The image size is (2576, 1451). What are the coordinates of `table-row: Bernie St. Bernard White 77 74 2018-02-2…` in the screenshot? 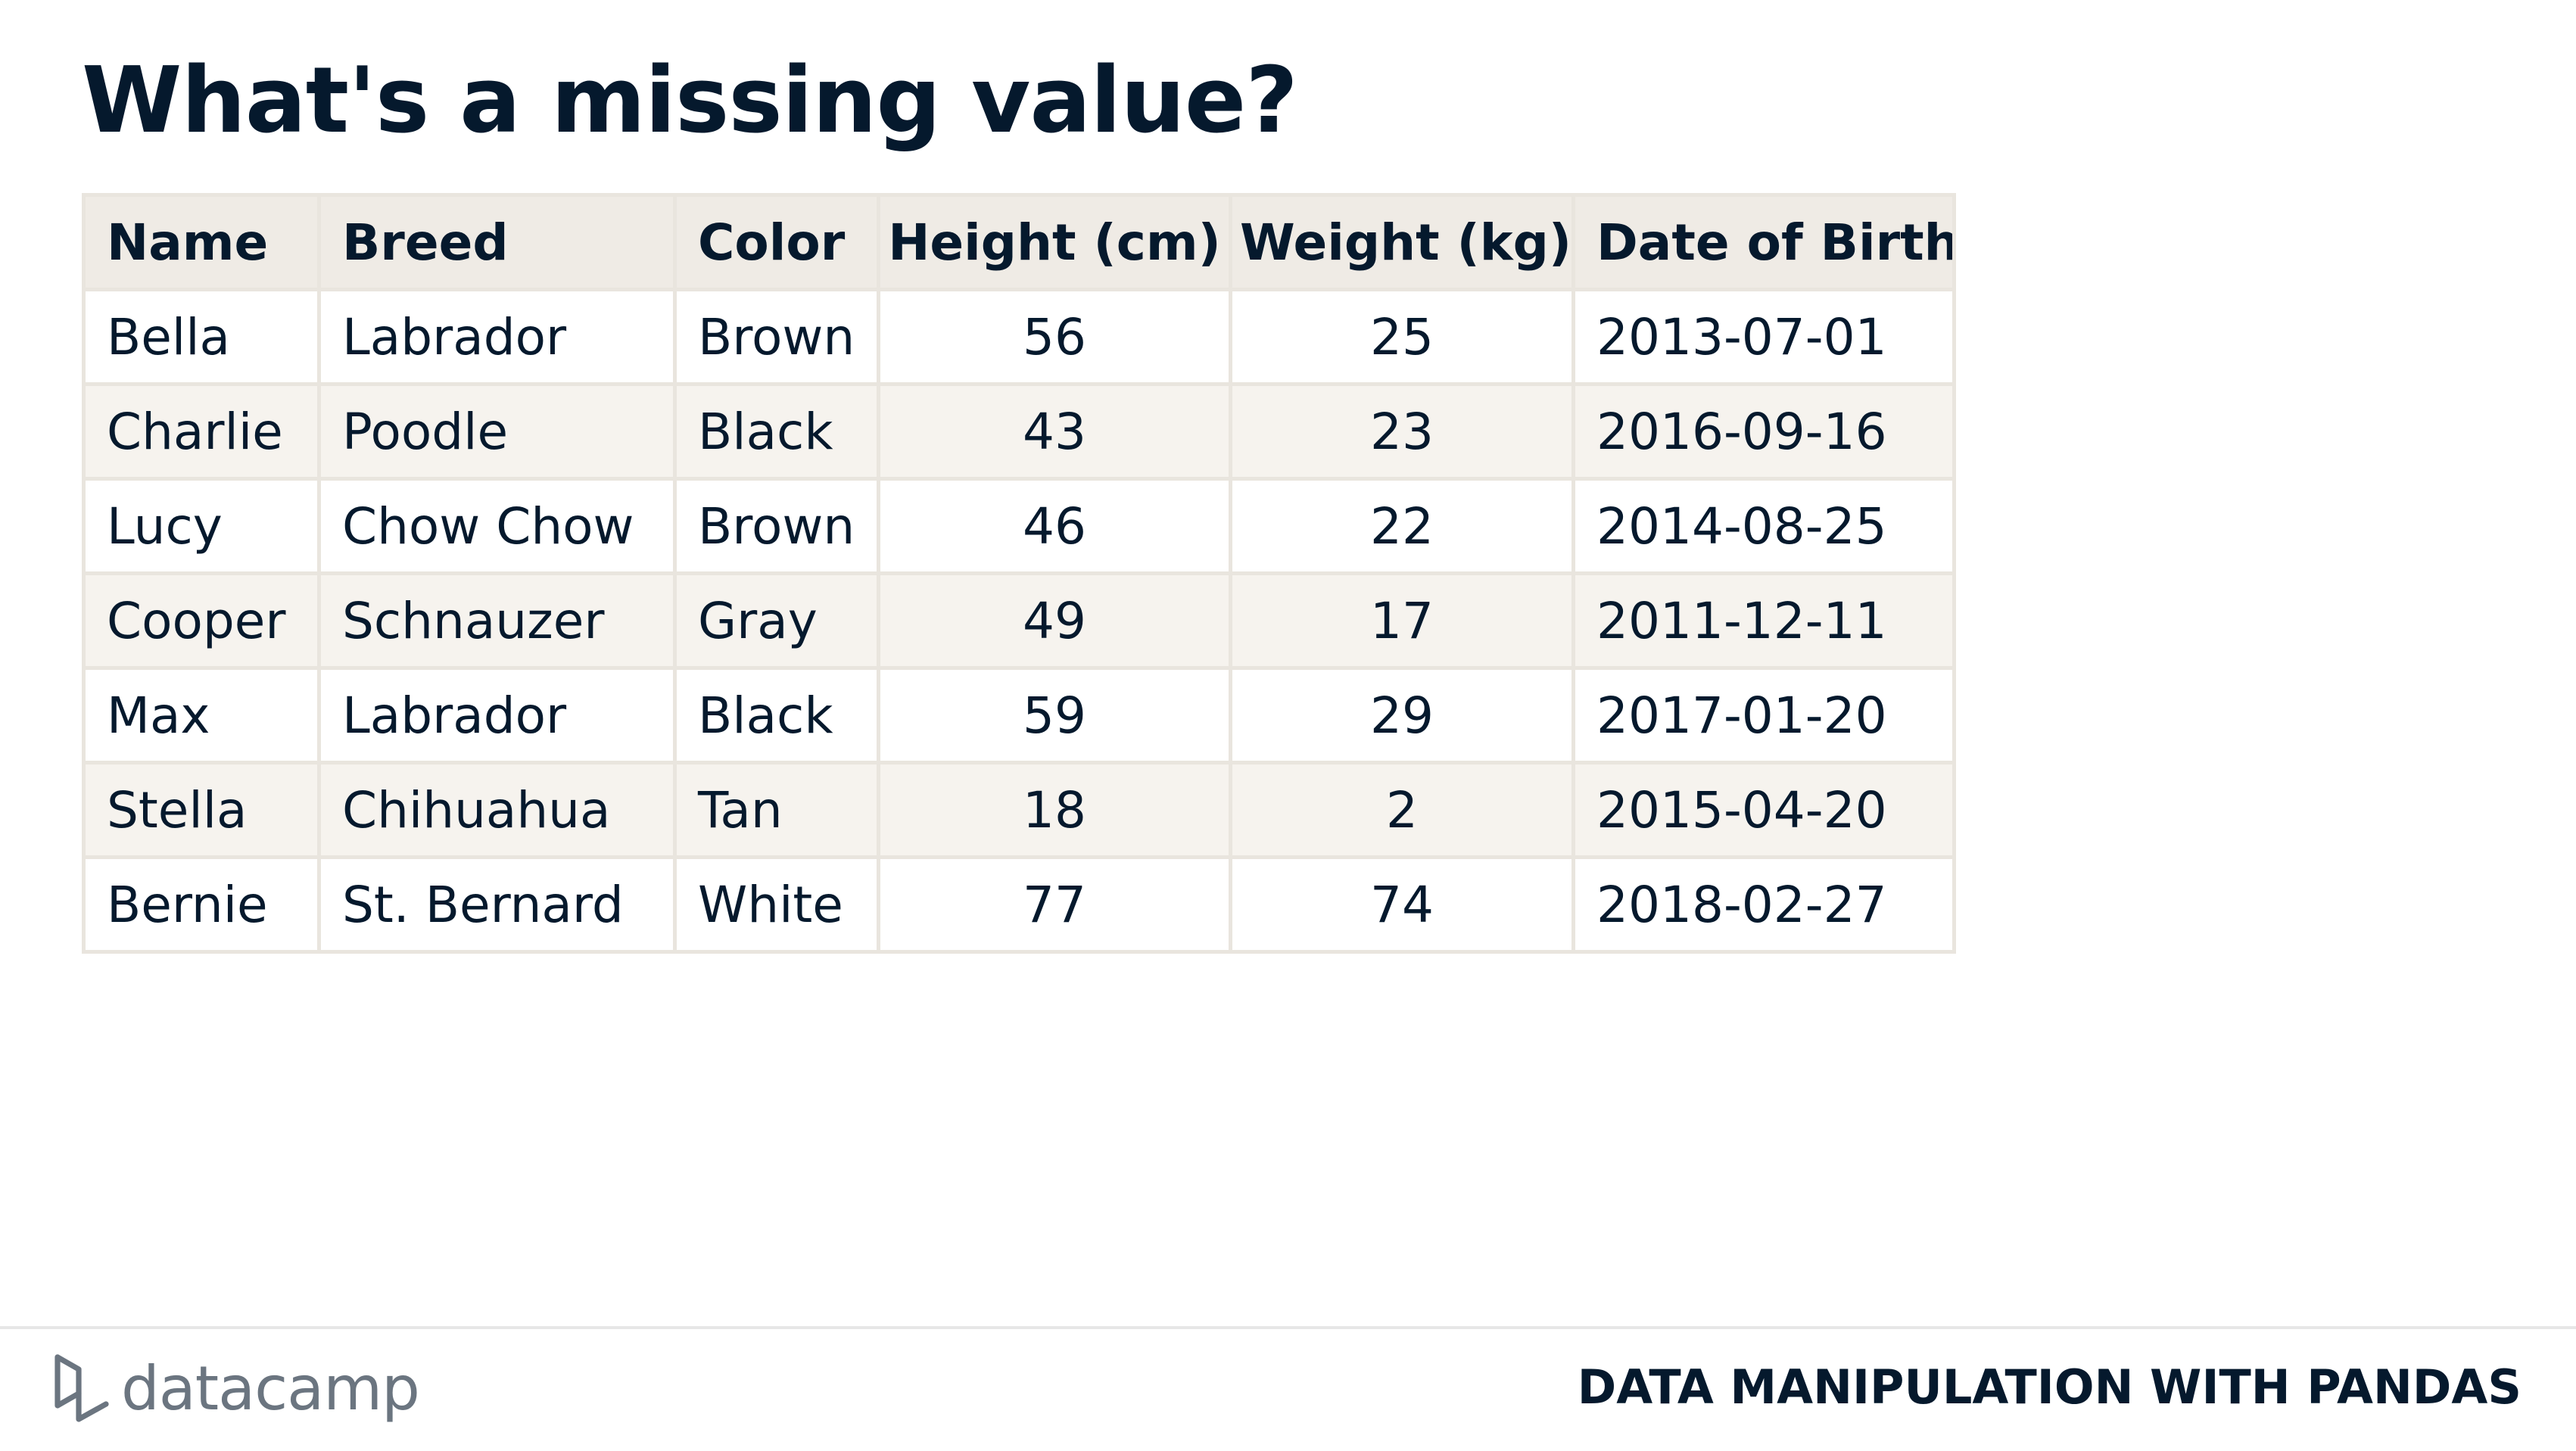 It's located at (1019, 905).